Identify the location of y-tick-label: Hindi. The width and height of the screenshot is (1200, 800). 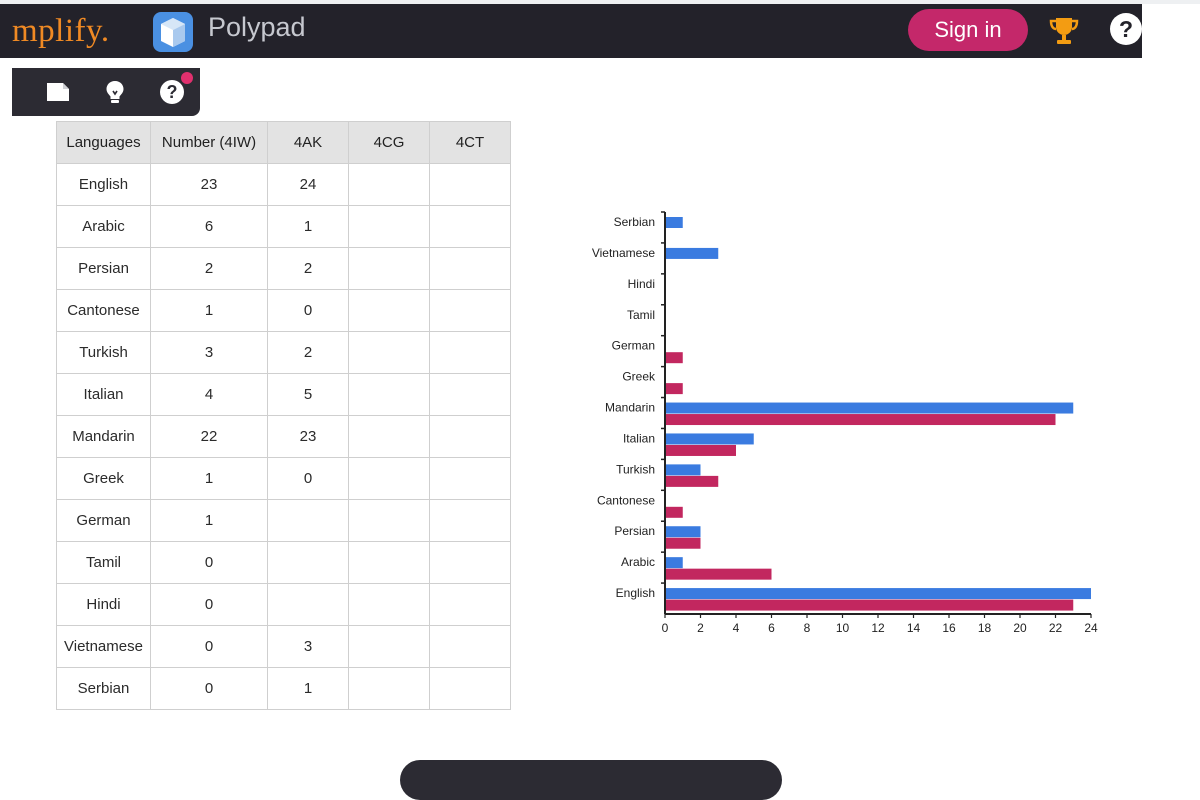
(641, 284).